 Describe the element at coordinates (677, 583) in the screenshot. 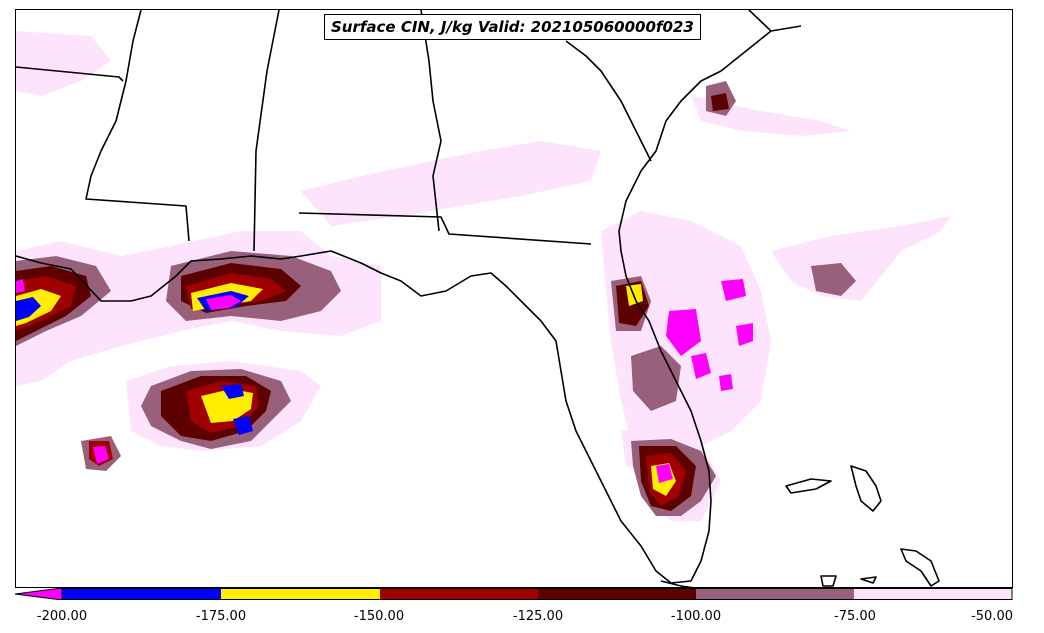

I see `coast-florida-keys` at that location.